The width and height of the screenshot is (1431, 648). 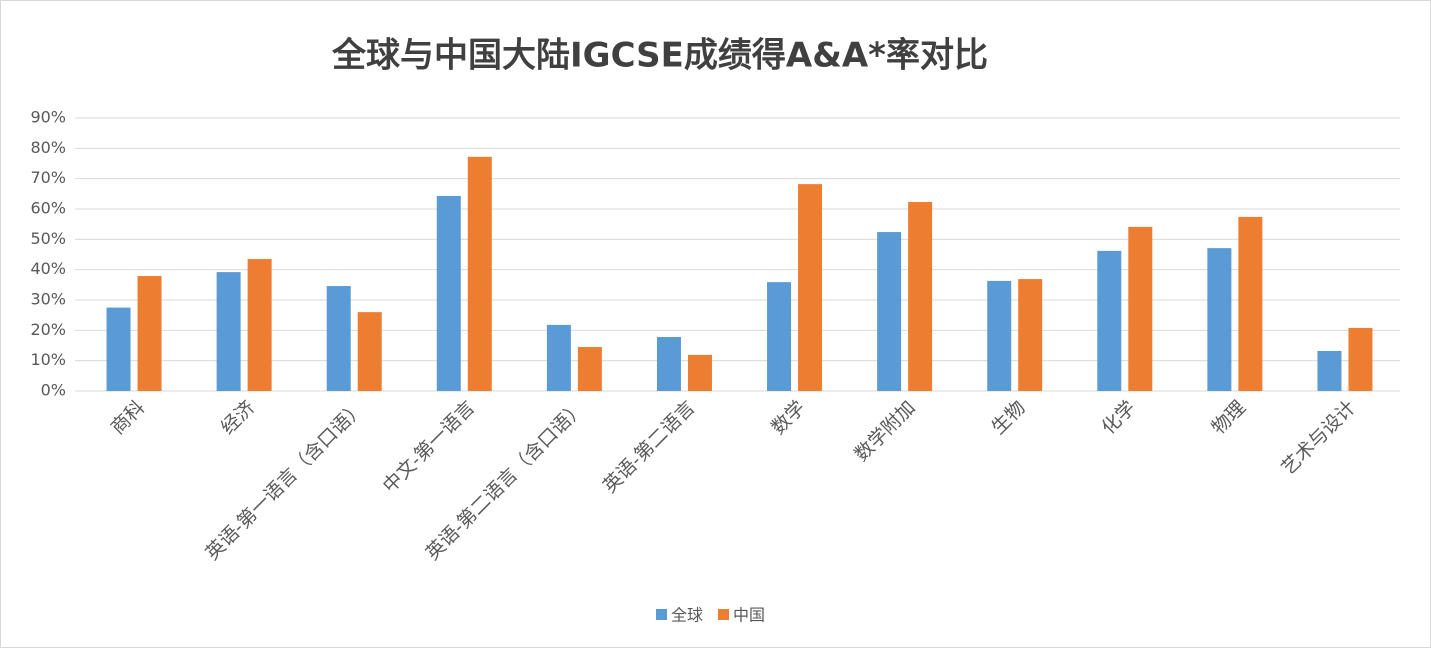 What do you see at coordinates (48, 177) in the screenshot?
I see `y-tick-label: 70%` at bounding box center [48, 177].